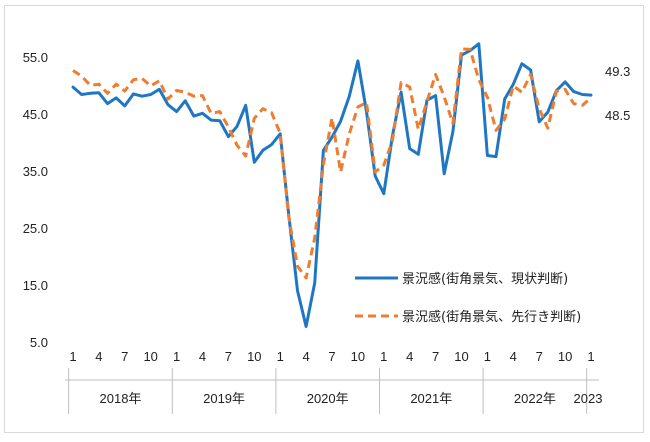 The width and height of the screenshot is (650, 442). I want to click on y-tick-label: 15.0, so click(35, 285).